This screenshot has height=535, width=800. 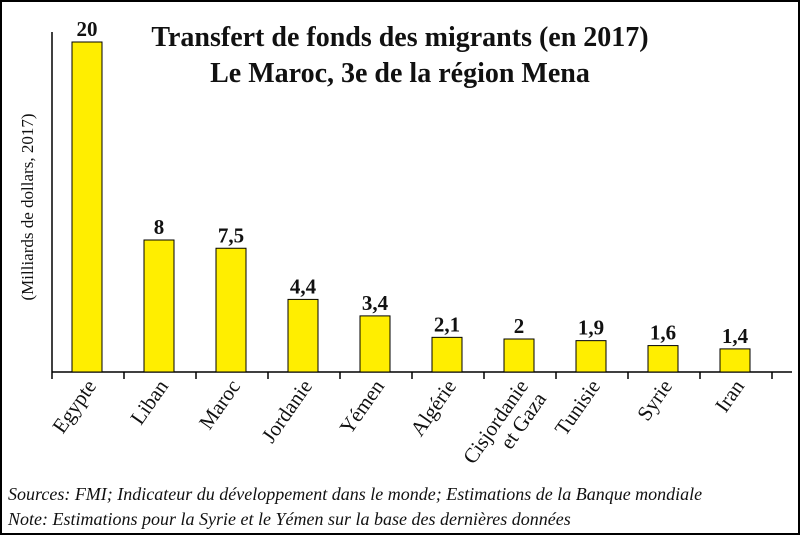 I want to click on x-tick-label: Cisjordanieet Gaza, so click(x=505, y=423).